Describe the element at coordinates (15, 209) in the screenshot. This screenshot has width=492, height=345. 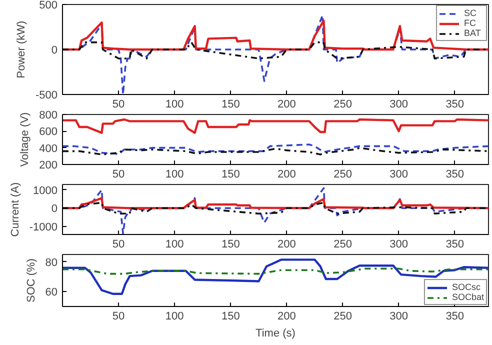
I see `y-axis-title: Current (A)` at that location.